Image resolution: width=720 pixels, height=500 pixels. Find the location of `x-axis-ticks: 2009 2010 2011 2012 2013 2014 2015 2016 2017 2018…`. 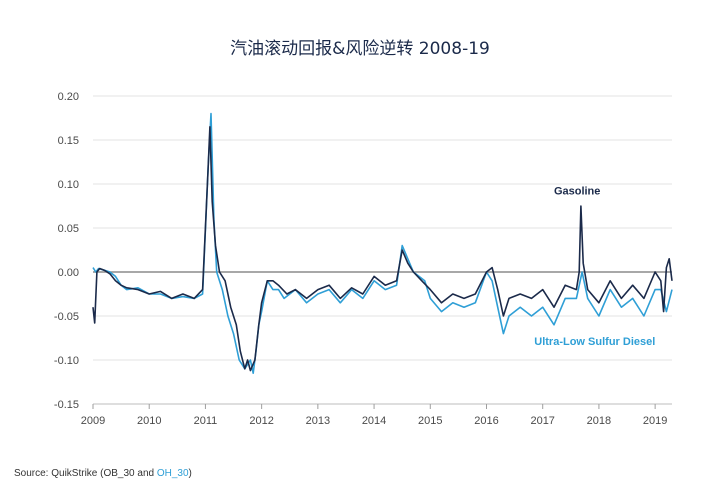

x-axis-ticks: 2009 2010 2011 2012 2013 2014 2015 2016 2017 2018… is located at coordinates (374, 415).